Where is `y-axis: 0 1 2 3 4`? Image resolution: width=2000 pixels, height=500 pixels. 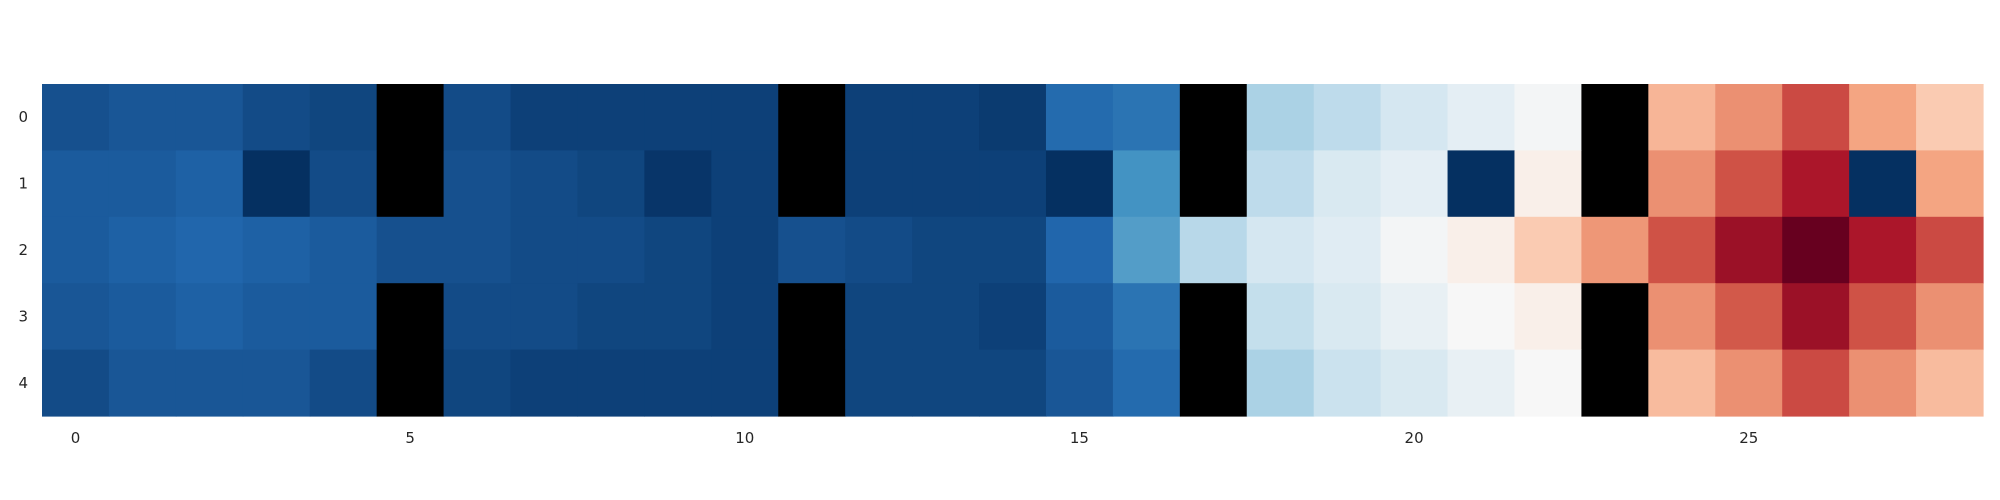
y-axis: 0 1 2 3 4 is located at coordinates (23, 250).